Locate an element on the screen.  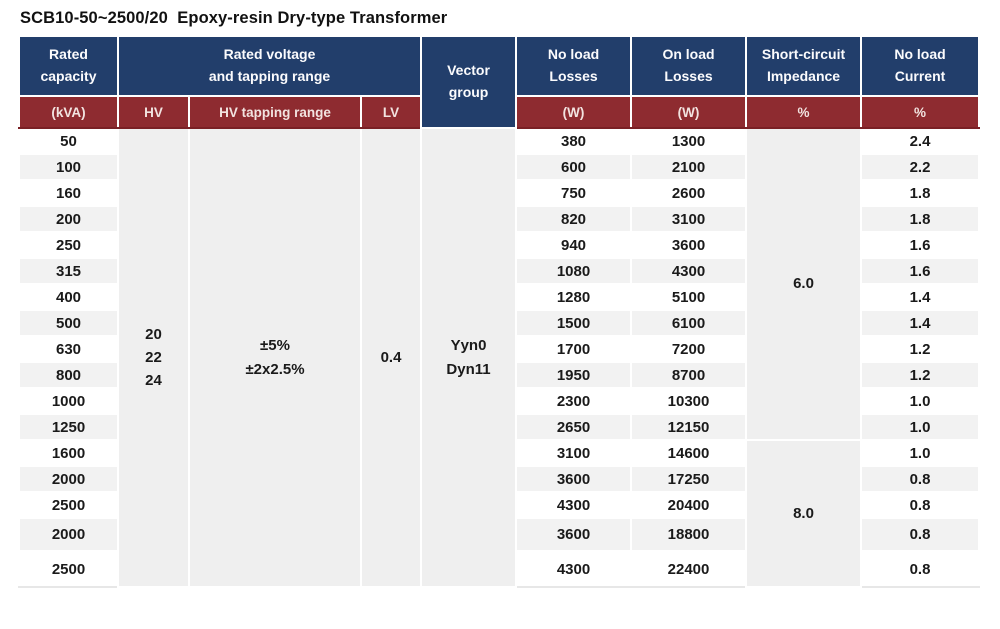
col-header-rated-voltage: Rated voltage and tapping range is located at coordinates (269, 66).